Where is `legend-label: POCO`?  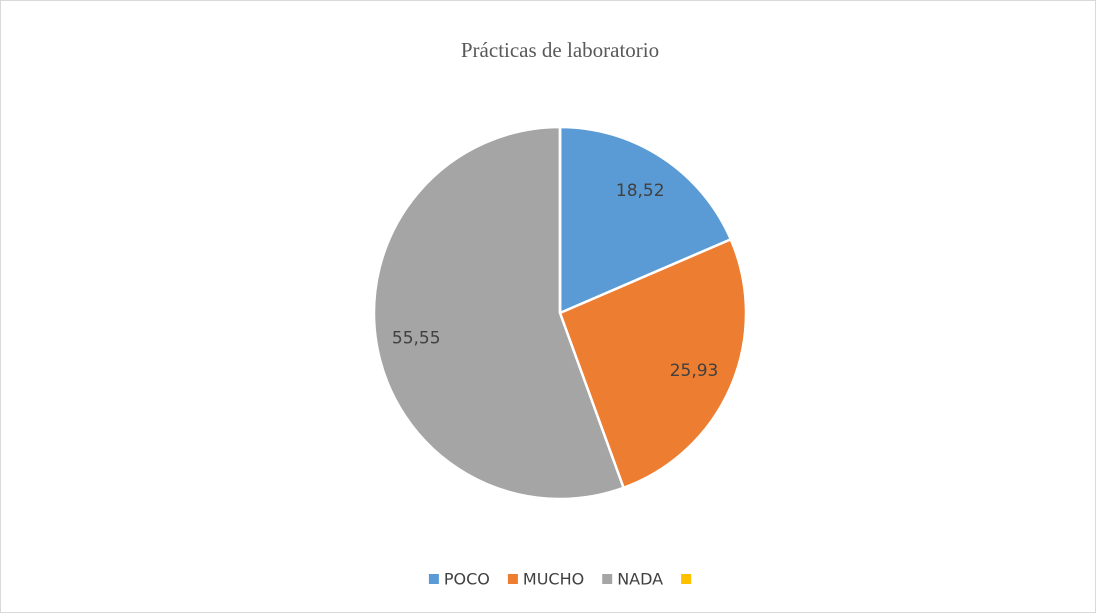 legend-label: POCO is located at coordinates (467, 579).